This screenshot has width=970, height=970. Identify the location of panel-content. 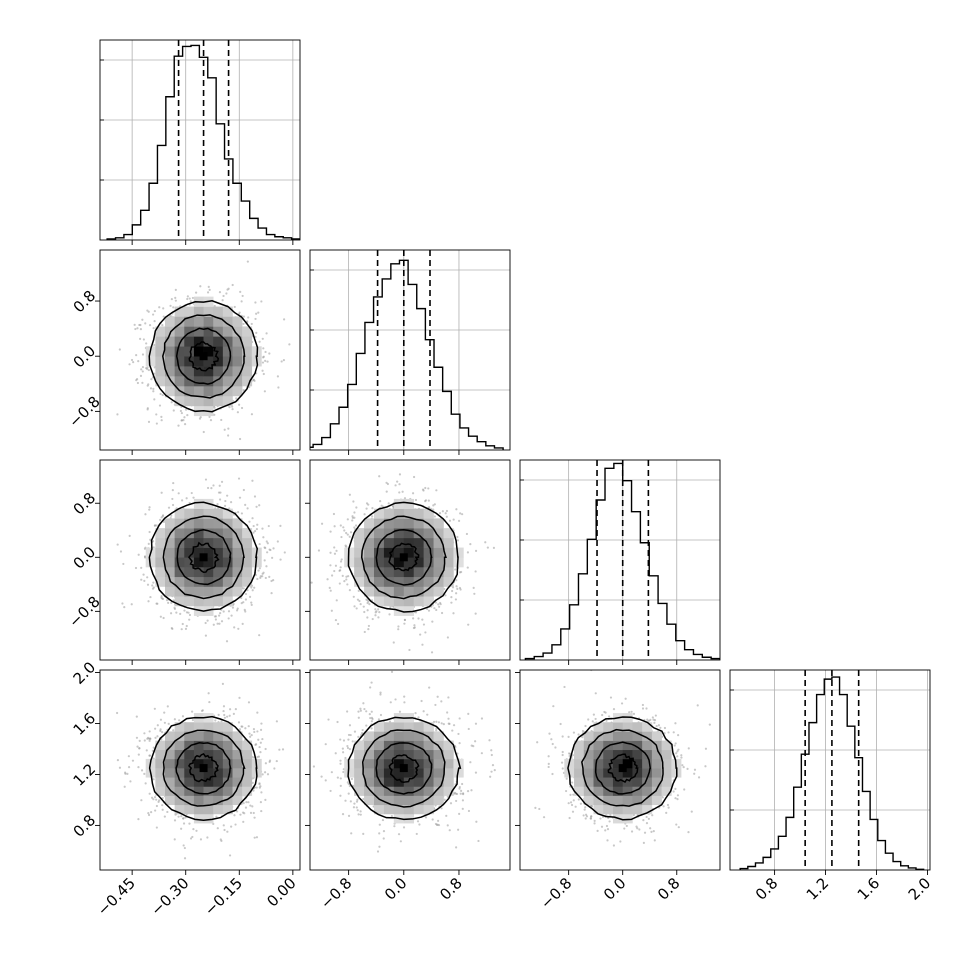
(192, 366).